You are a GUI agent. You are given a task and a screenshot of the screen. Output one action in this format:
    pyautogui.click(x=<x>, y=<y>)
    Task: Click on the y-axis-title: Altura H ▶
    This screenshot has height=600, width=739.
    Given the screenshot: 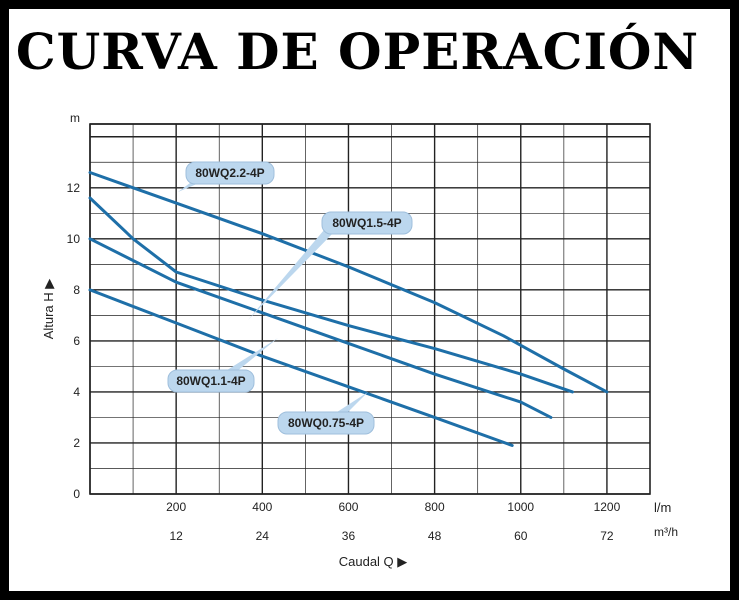 What is the action you would take?
    pyautogui.click(x=48, y=309)
    